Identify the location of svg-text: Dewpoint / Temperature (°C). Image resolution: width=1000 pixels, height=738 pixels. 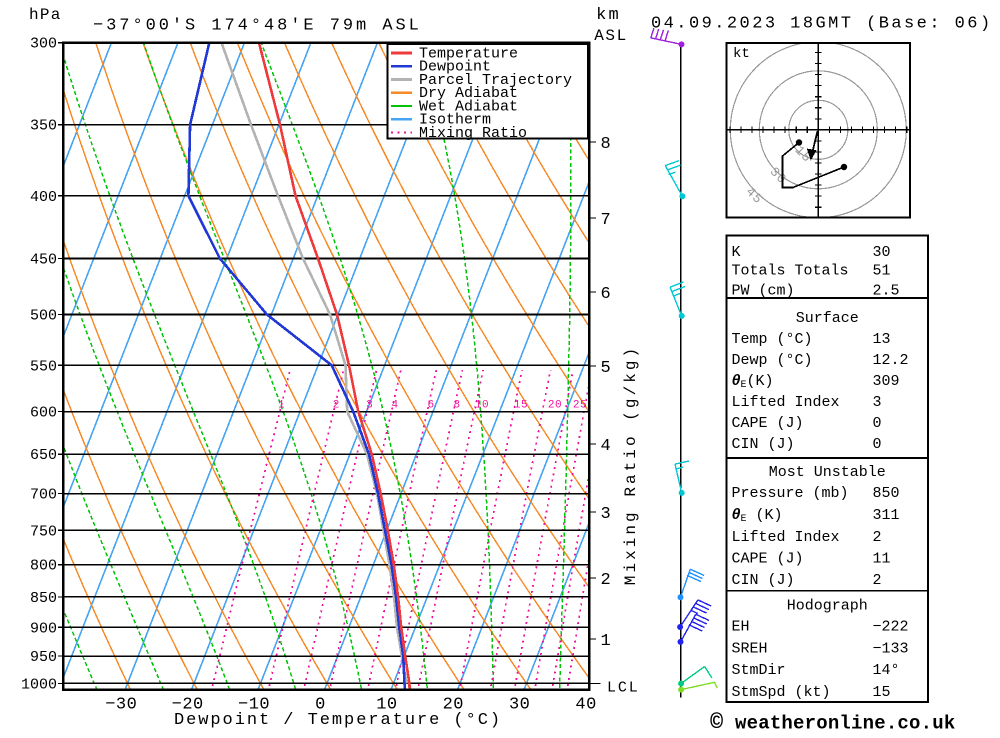
(338, 720).